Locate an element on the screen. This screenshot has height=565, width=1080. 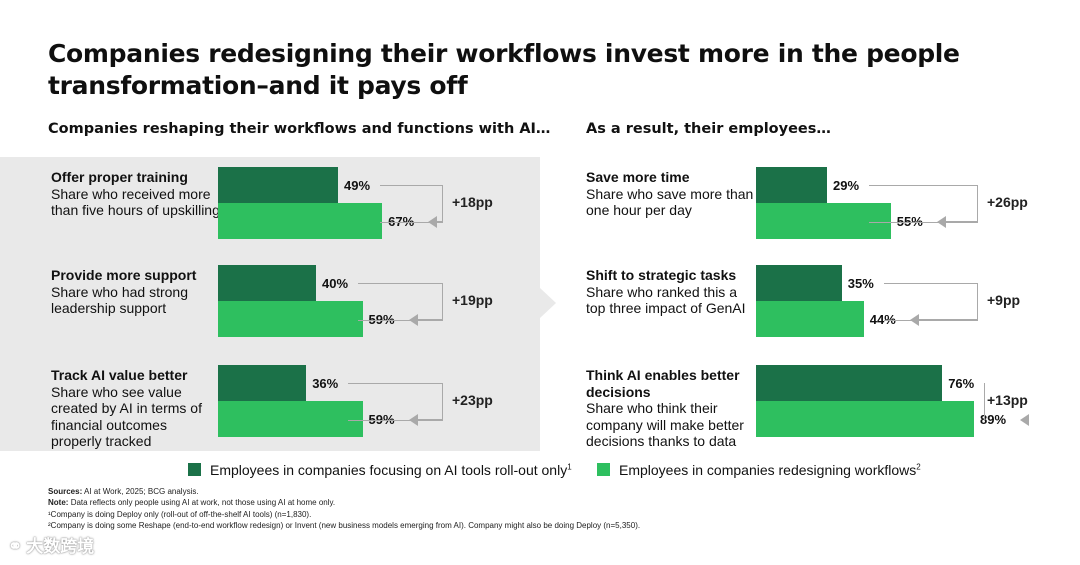
metric-title: Shift to strategic tasks is located at coordinates (661, 275).